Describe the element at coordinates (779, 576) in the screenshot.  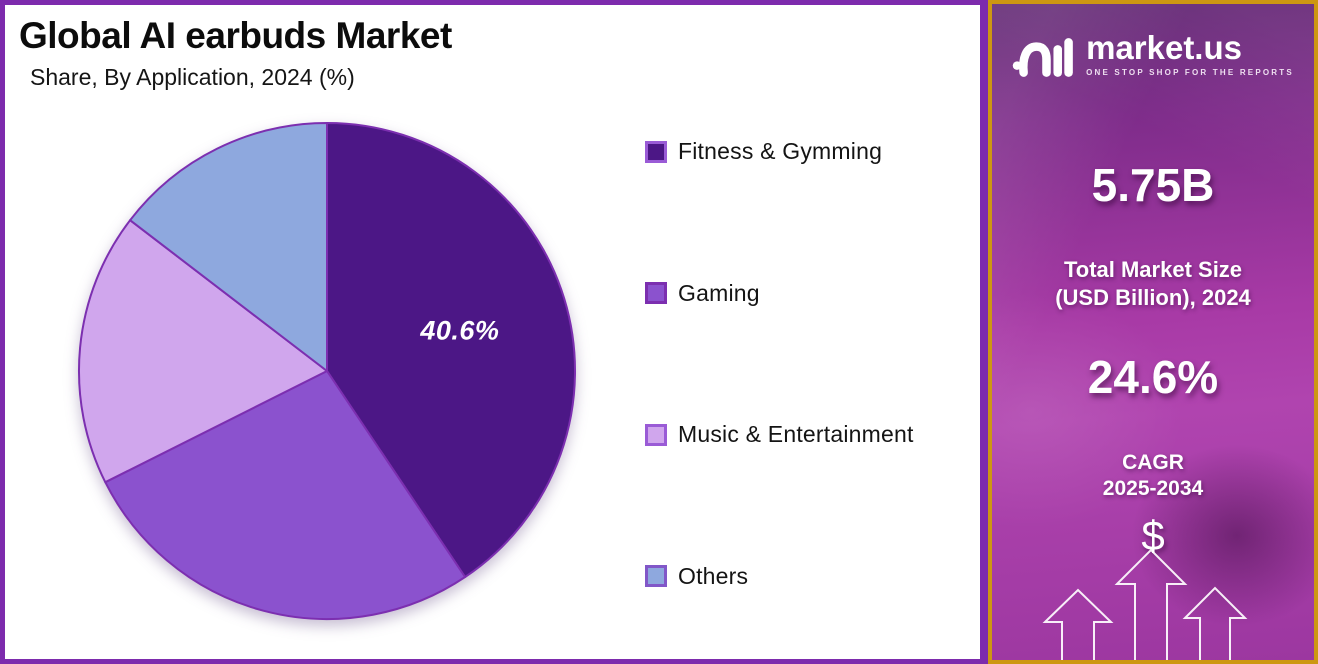
I see `legend-item-others: Others` at that location.